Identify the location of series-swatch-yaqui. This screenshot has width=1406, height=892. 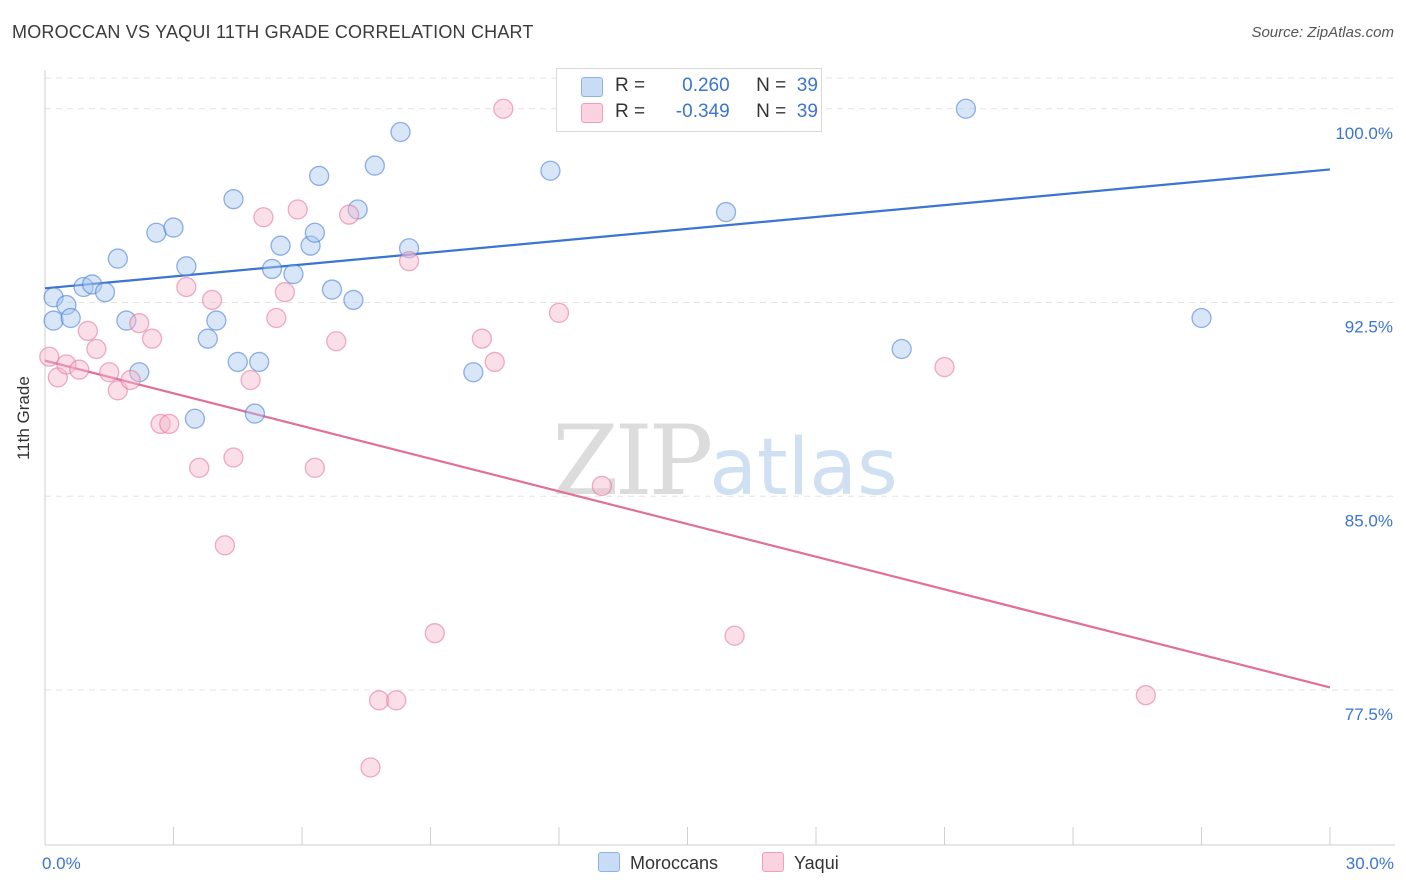
(773, 862).